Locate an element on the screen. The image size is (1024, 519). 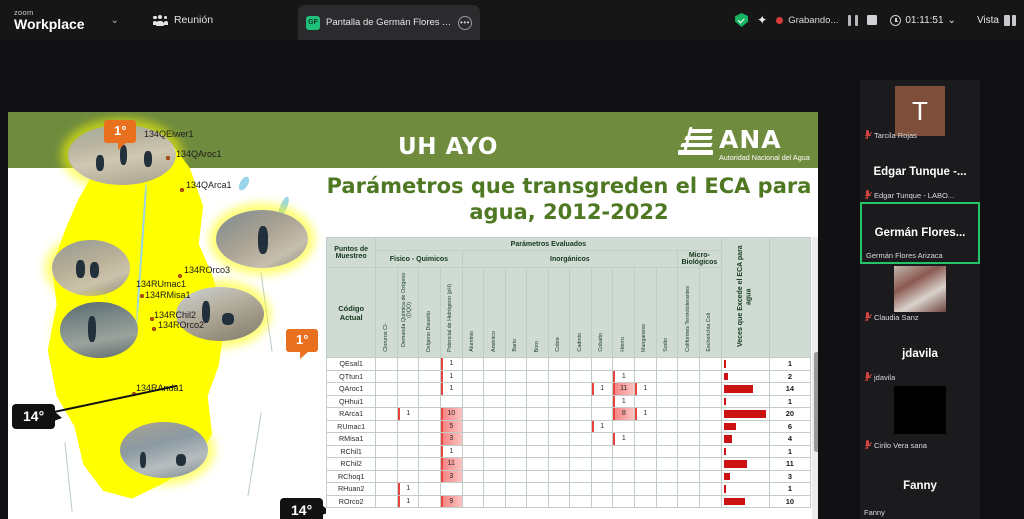
participant-tile: jdavila jdavila is located at coordinates (920, 354).